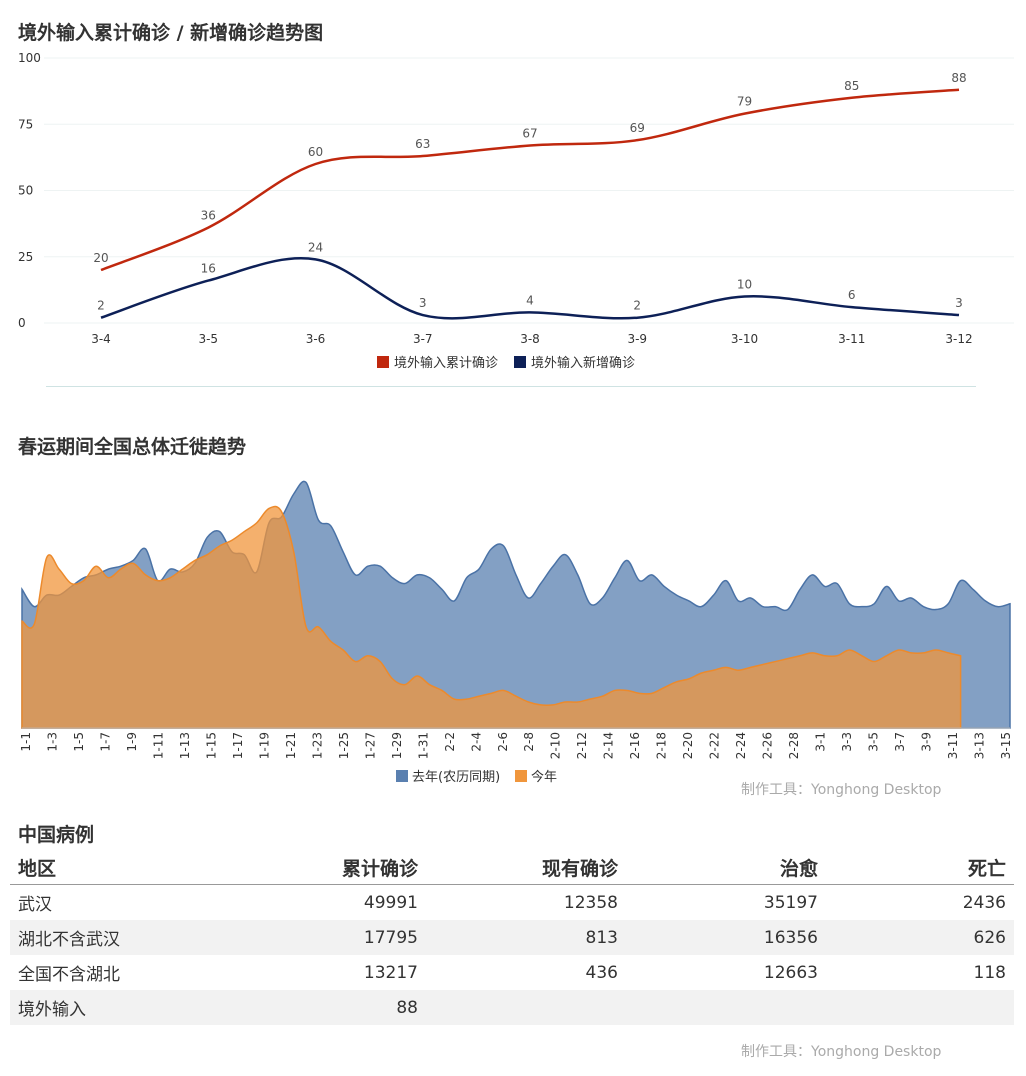  I want to click on cell-total-confirmed: 88, so click(311, 1007).